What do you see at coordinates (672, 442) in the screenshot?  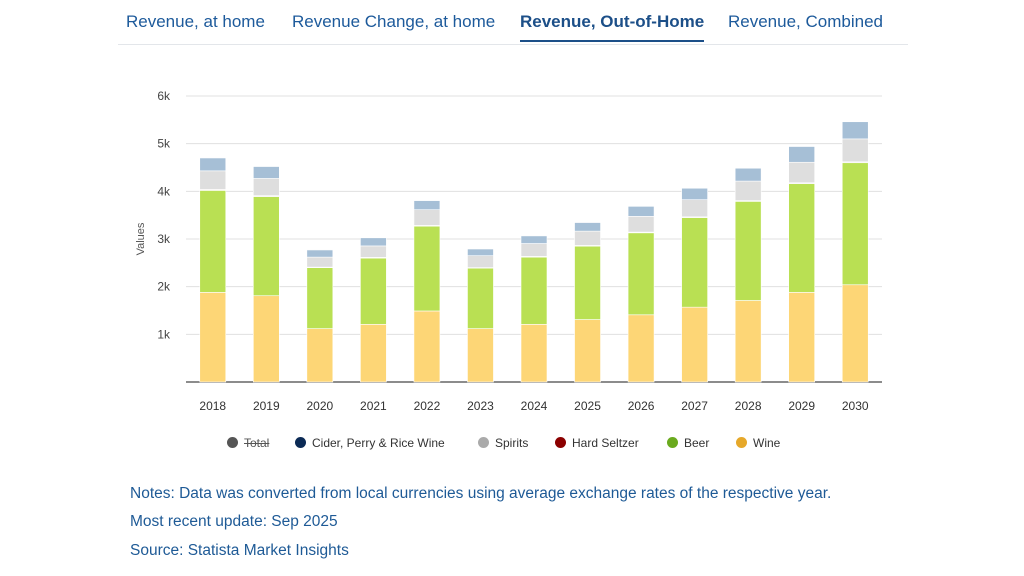 I see `legend-dot-beer` at bounding box center [672, 442].